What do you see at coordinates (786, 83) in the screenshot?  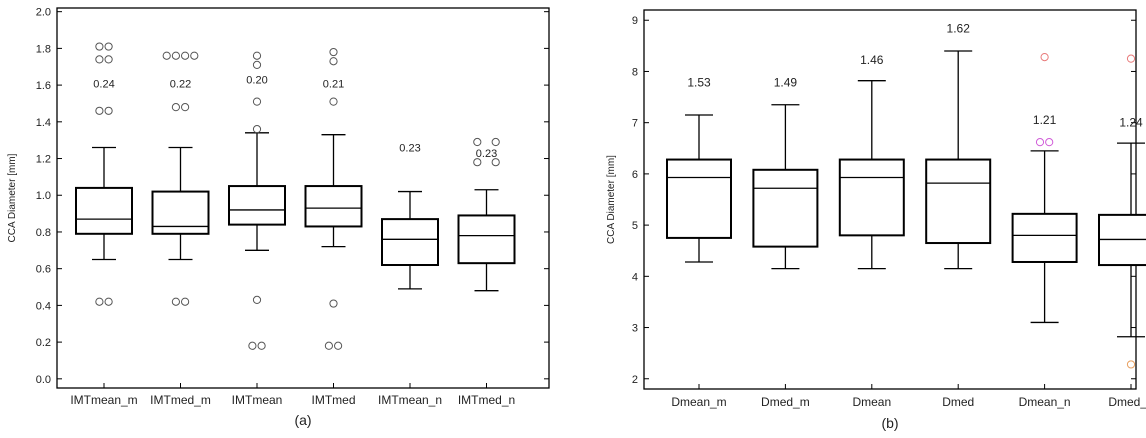 I see `annotation-label: 1.49` at bounding box center [786, 83].